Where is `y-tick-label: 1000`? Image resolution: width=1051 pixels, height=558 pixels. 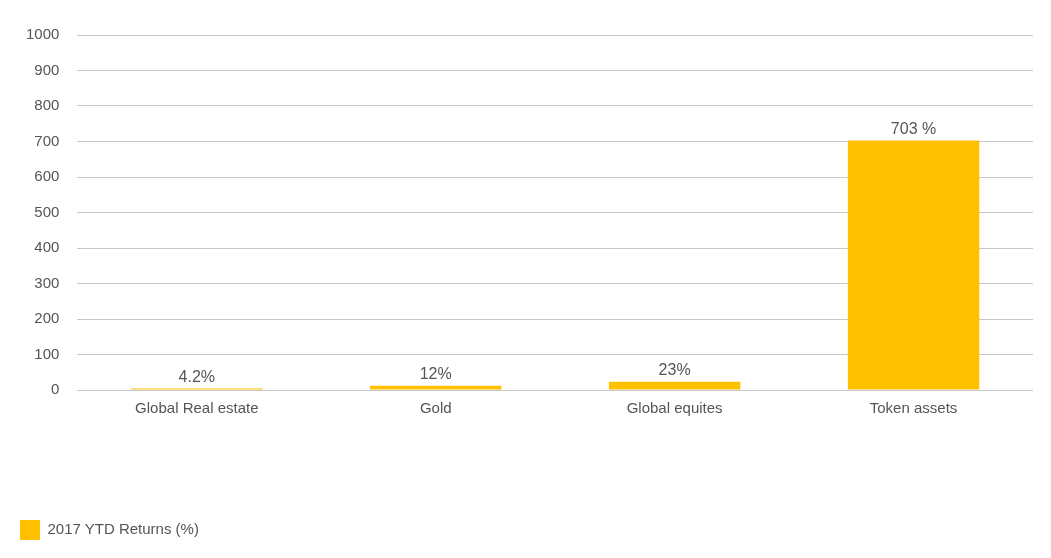
y-tick-label: 1000 is located at coordinates (42, 34).